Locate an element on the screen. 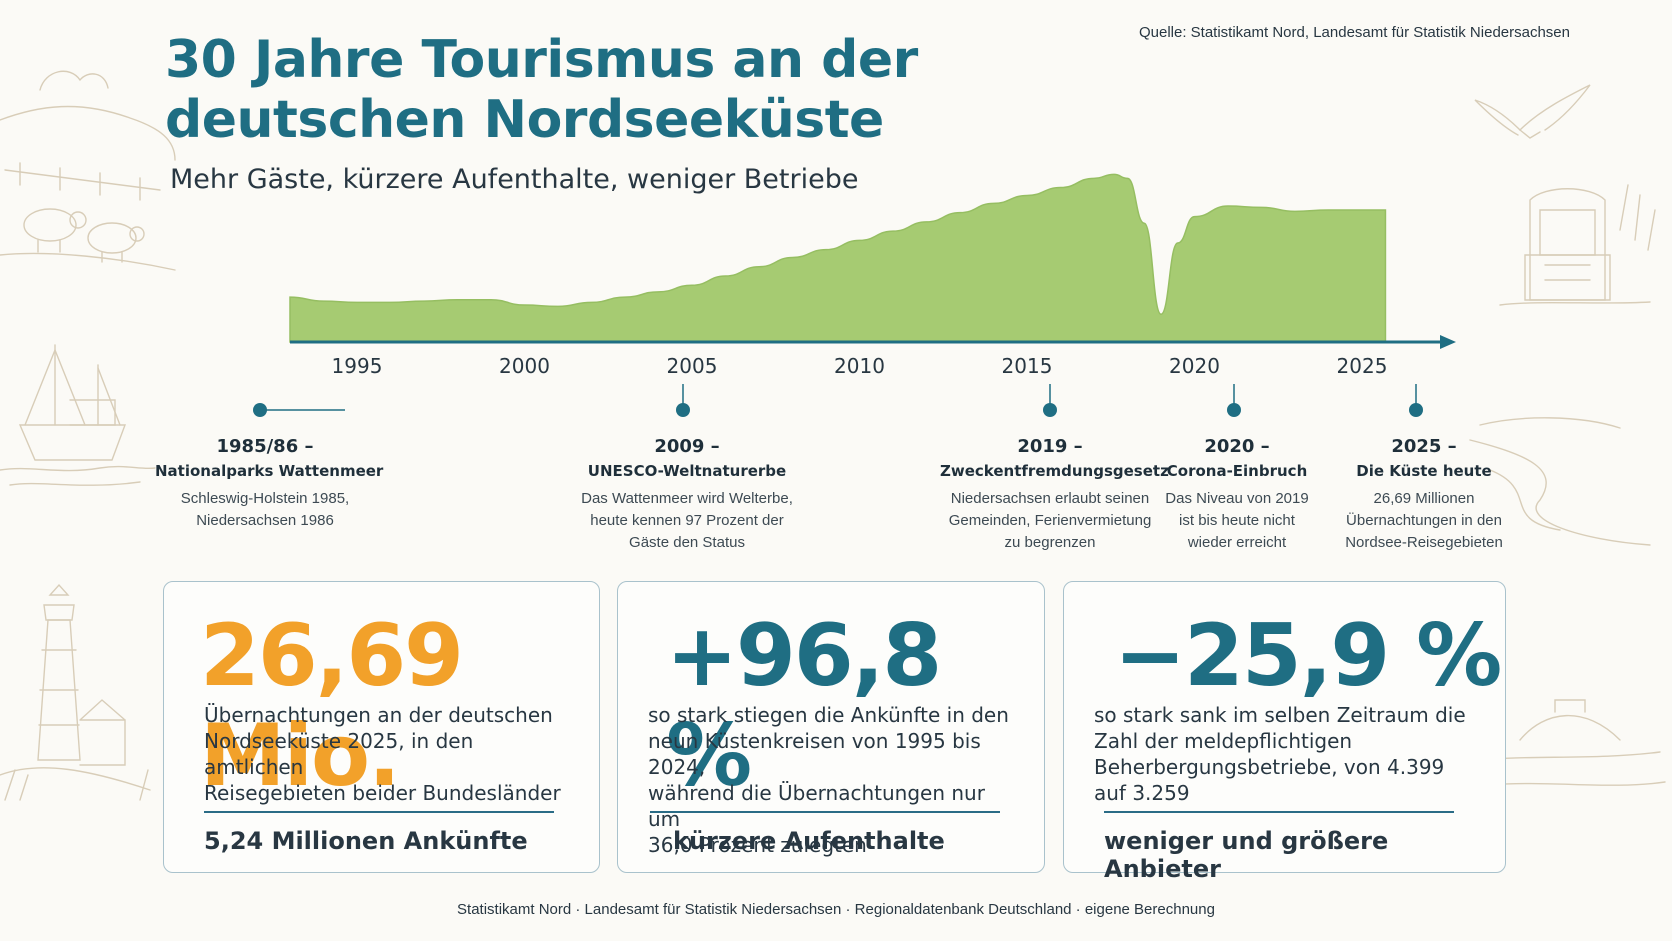 The image size is (1672, 941). x-tick-label-2005: 2005 is located at coordinates (692, 366).